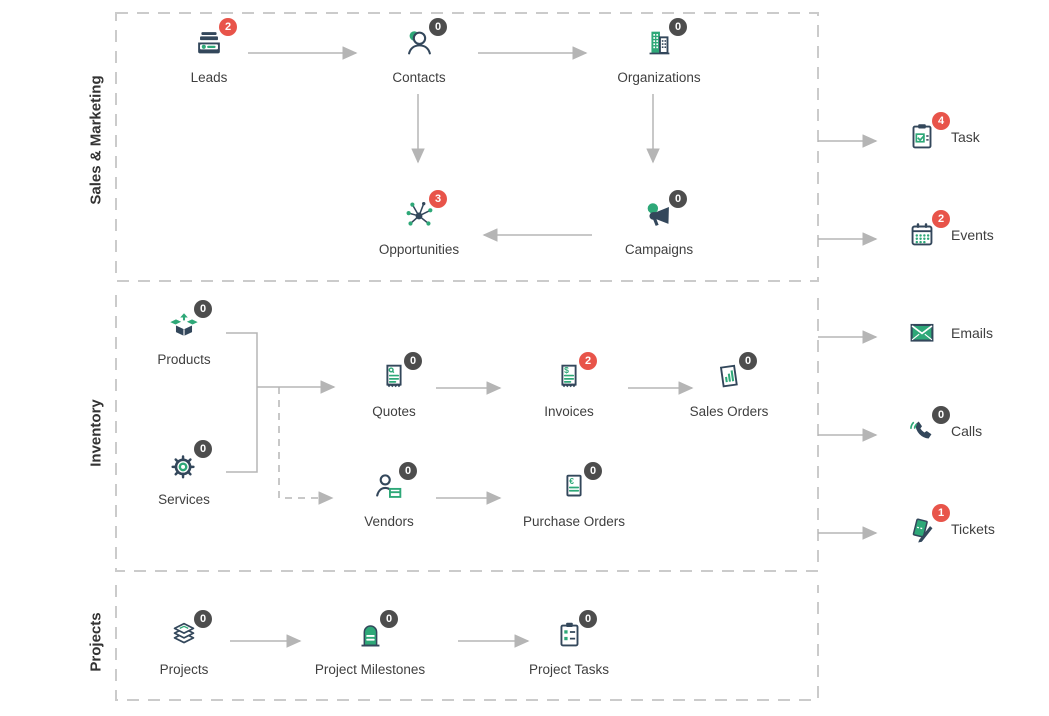  Describe the element at coordinates (96, 433) in the screenshot. I see `section-title-inventory: Inventory` at that location.